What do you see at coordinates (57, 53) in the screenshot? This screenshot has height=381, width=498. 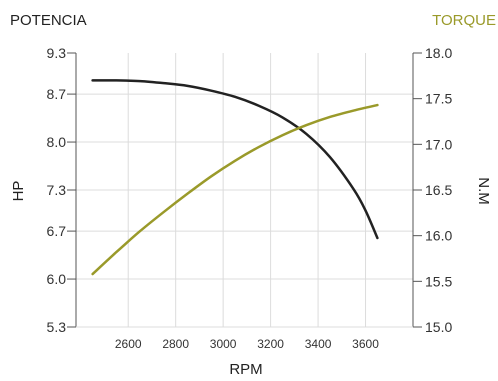 I see `left-tick-label: 9.3` at bounding box center [57, 53].